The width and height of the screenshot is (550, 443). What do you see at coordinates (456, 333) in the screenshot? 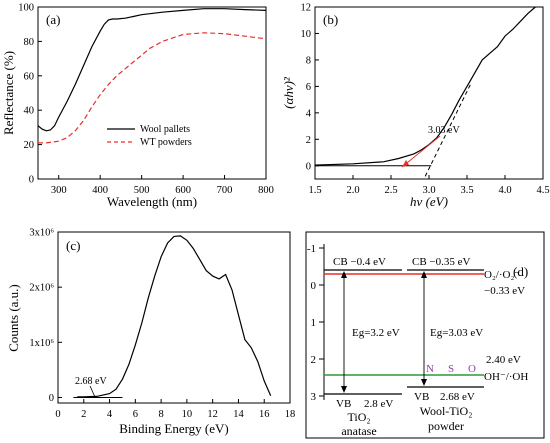
I see `eg-label-wool: Eg=3.03 eV` at bounding box center [456, 333].